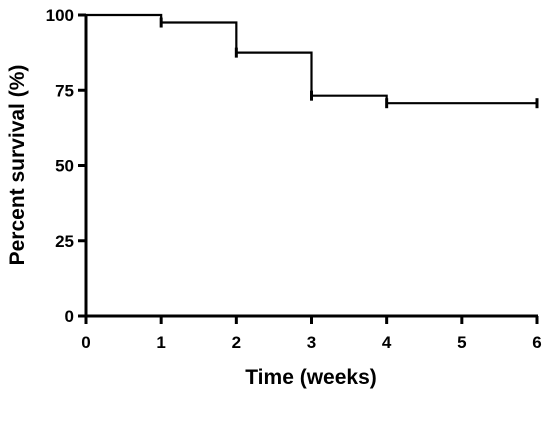 This screenshot has height=423, width=550. I want to click on x-tick-label: 1, so click(160, 342).